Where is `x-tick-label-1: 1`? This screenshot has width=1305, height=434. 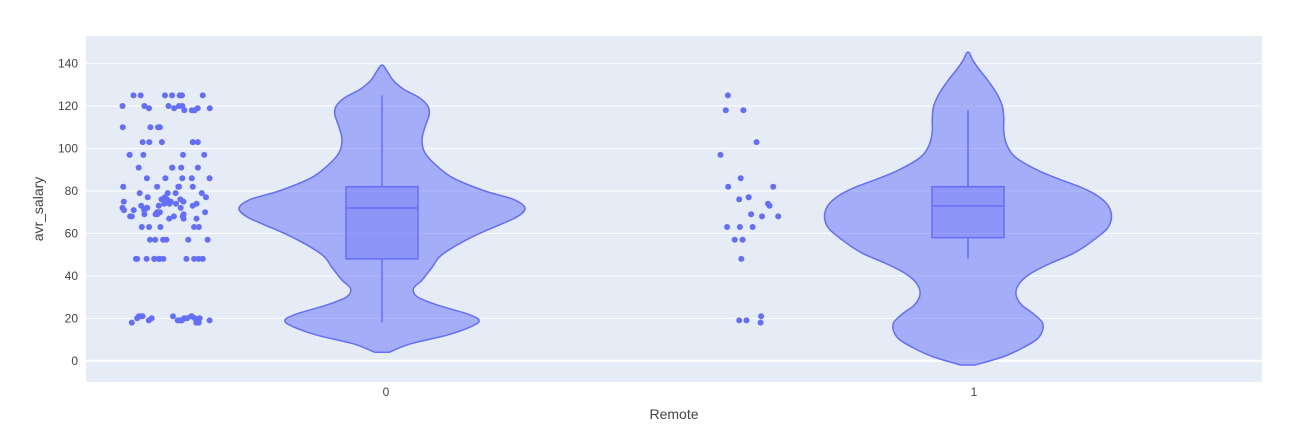
x-tick-label-1: 1 is located at coordinates (974, 392).